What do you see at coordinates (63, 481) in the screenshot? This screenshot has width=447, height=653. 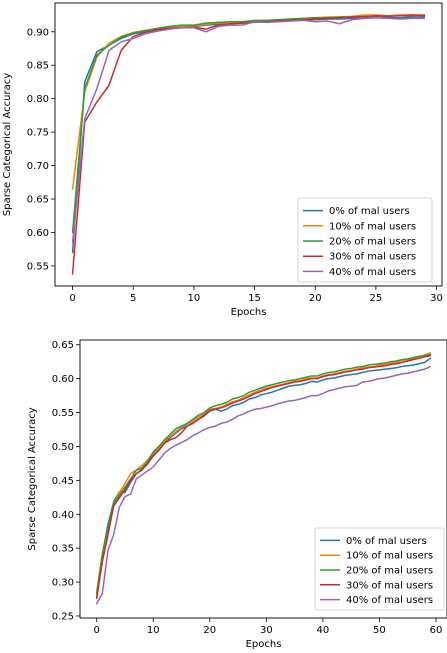 I see `y-tick-label: 0.45` at bounding box center [63, 481].